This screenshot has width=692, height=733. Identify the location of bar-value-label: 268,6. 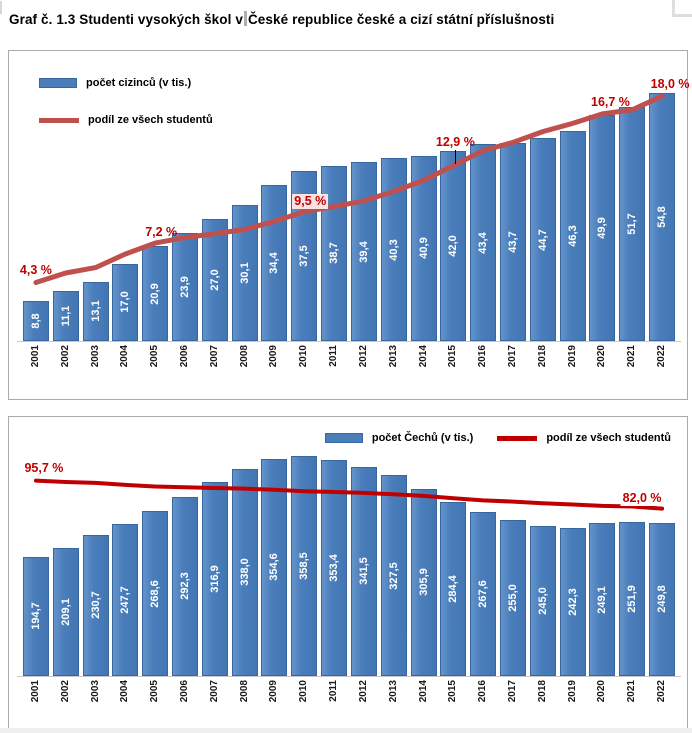
(155, 593).